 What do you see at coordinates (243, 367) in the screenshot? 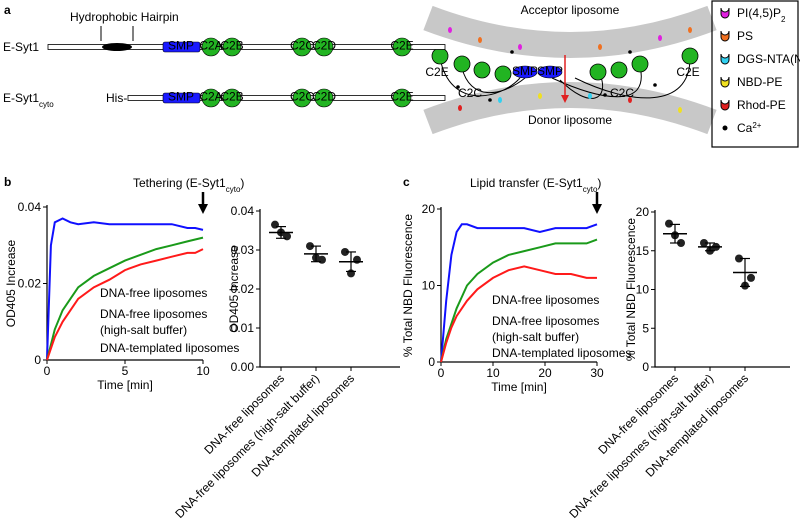
I see `y-tick-label: 0.00` at bounding box center [243, 367].